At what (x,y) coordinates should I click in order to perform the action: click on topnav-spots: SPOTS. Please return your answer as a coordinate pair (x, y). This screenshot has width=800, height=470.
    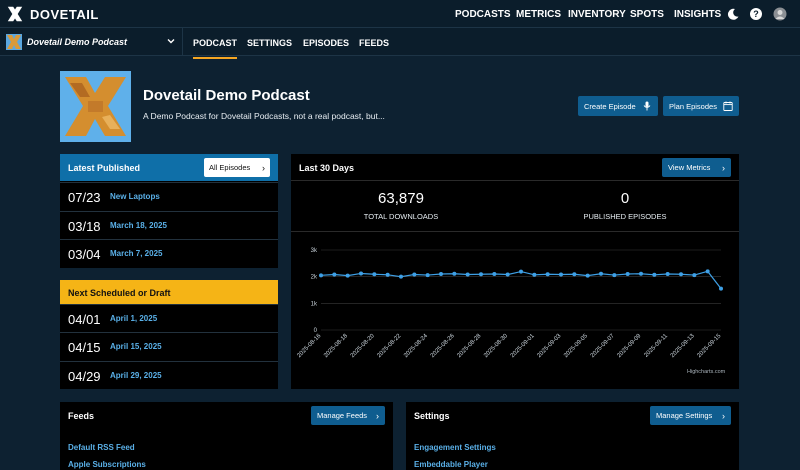
    Looking at the image, I should click on (647, 14).